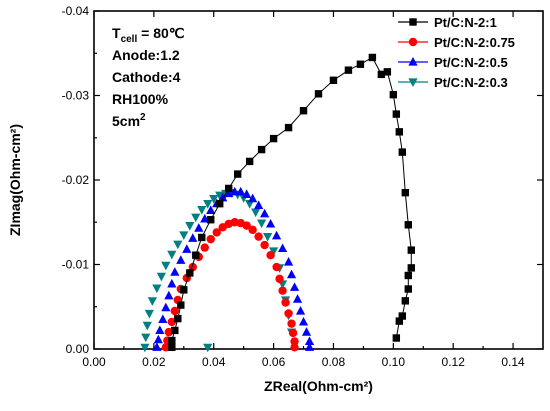 The height and width of the screenshot is (411, 550). Describe the element at coordinates (76, 11) in the screenshot. I see `y-tick-label: -0.04` at that location.